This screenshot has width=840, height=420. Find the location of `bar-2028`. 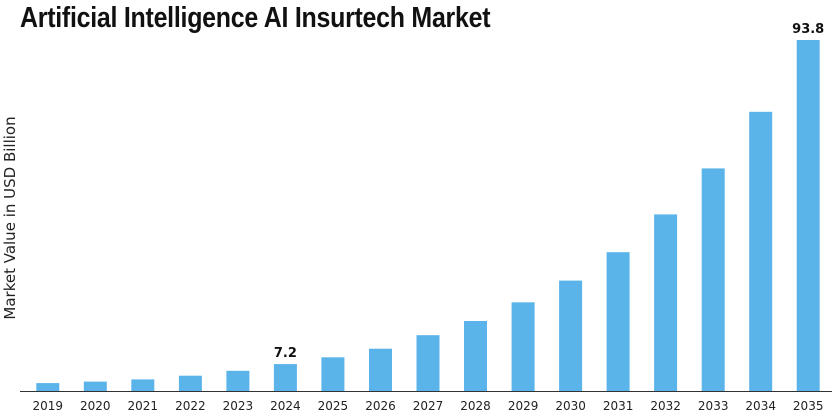

bar-2028 is located at coordinates (475, 356).